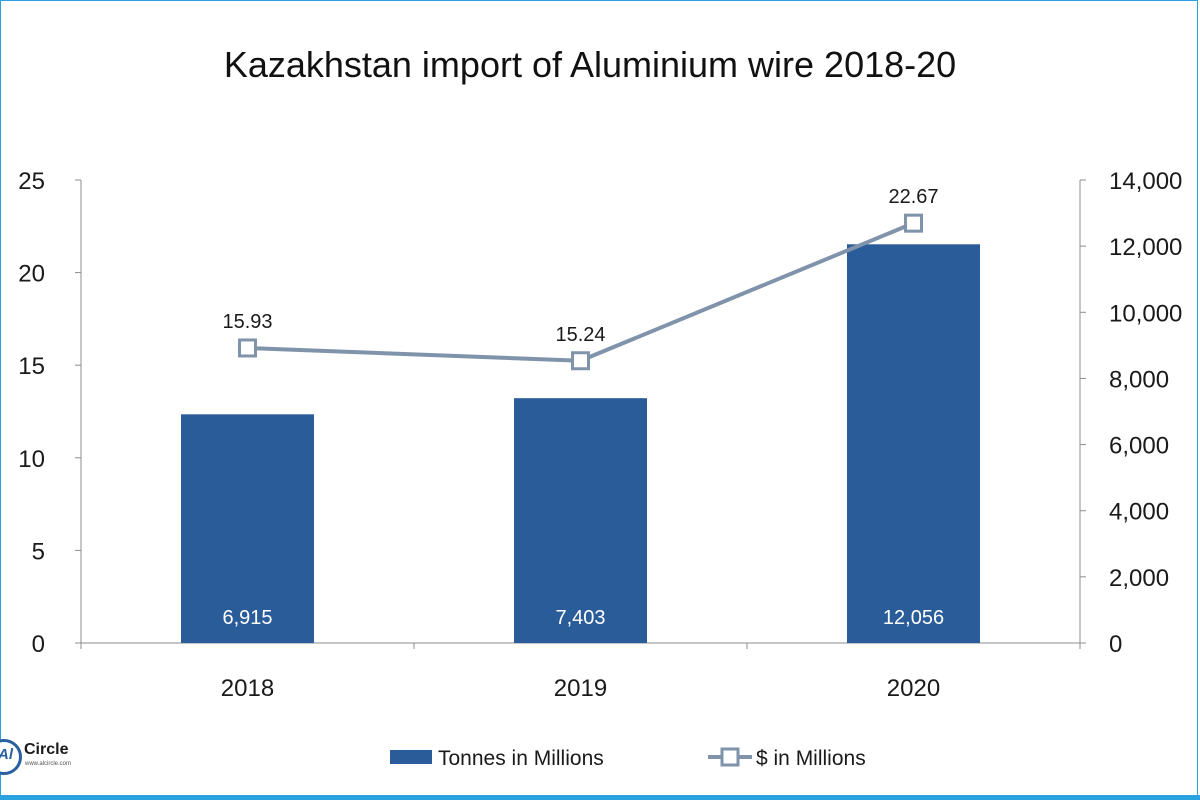 The width and height of the screenshot is (1200, 800). What do you see at coordinates (1145, 313) in the screenshot?
I see `right-tick-label: 10,000` at bounding box center [1145, 313].